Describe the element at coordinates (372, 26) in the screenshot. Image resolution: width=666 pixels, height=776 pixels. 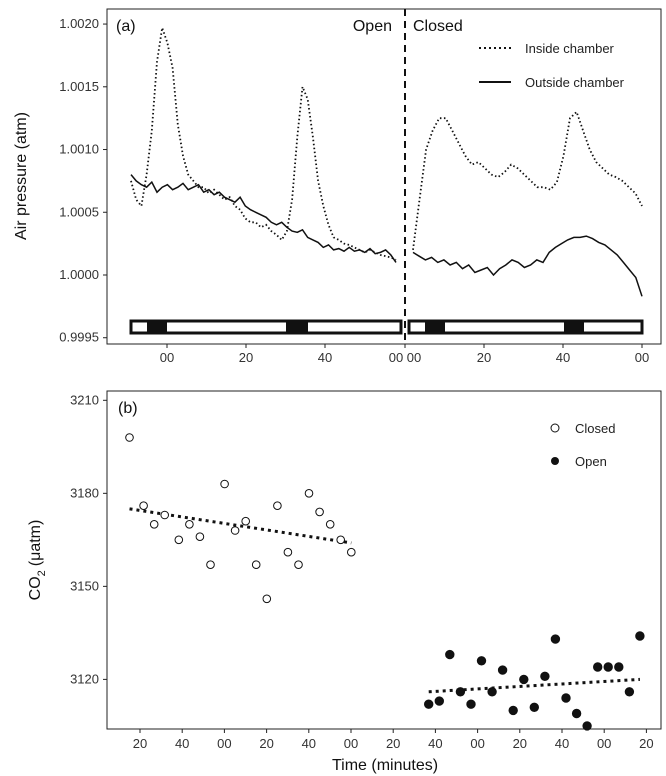
I see `open-label: Open` at that location.